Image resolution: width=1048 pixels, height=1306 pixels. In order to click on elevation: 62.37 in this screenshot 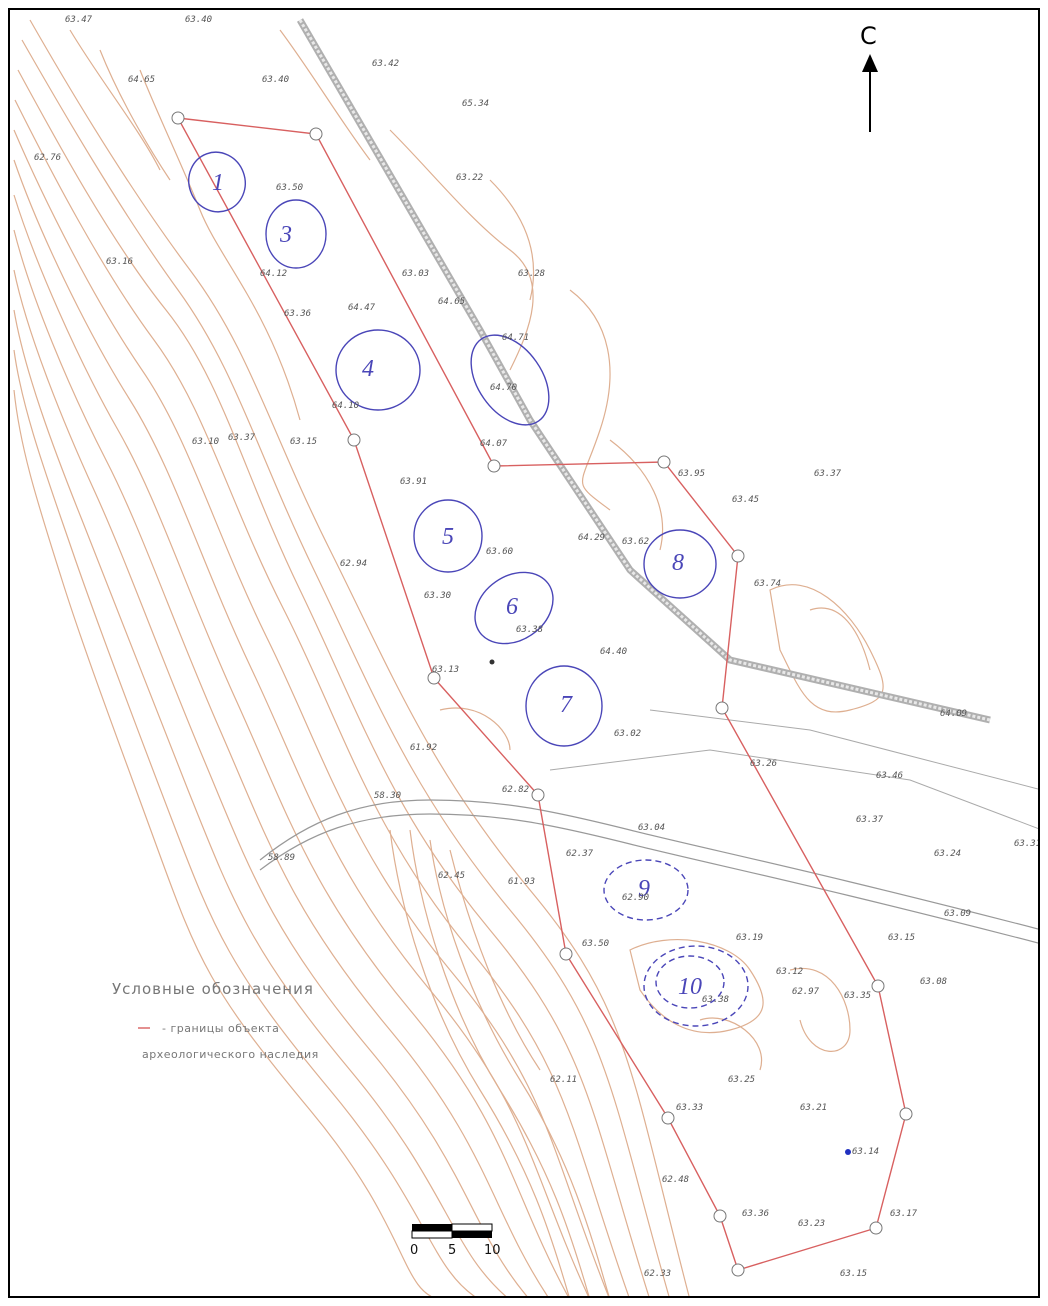, I will do `click(580, 854)`.